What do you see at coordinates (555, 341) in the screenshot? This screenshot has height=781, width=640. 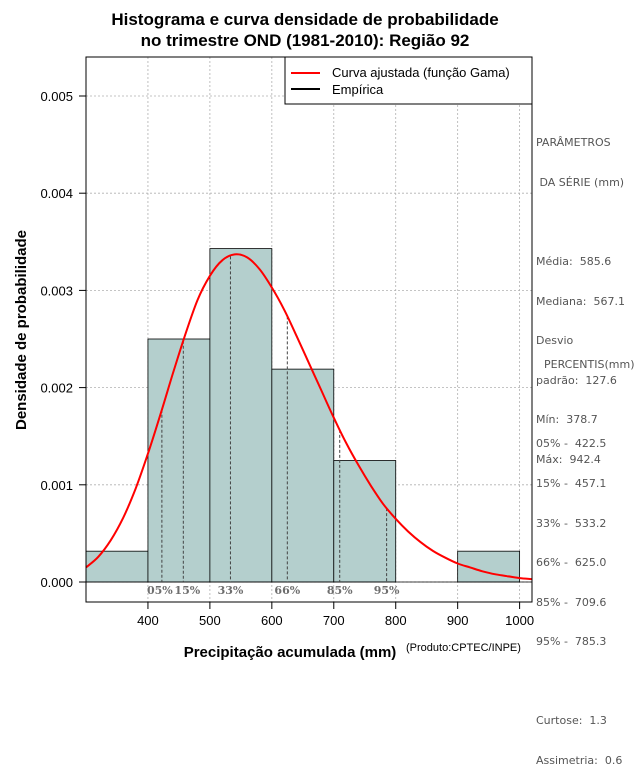 I see `param-stddev-label: Desvio` at bounding box center [555, 341].